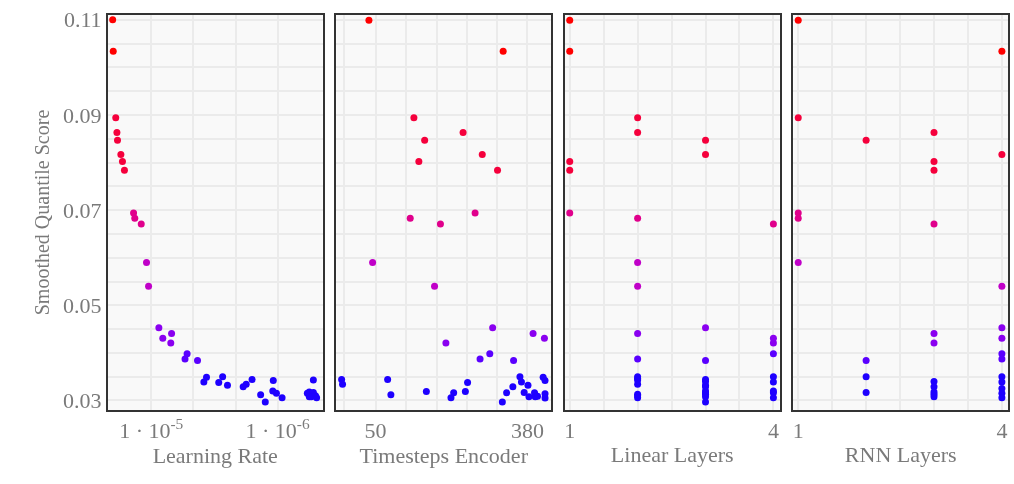  What do you see at coordinates (82, 20) in the screenshot?
I see `y-tick-label: 0.11` at bounding box center [82, 20].